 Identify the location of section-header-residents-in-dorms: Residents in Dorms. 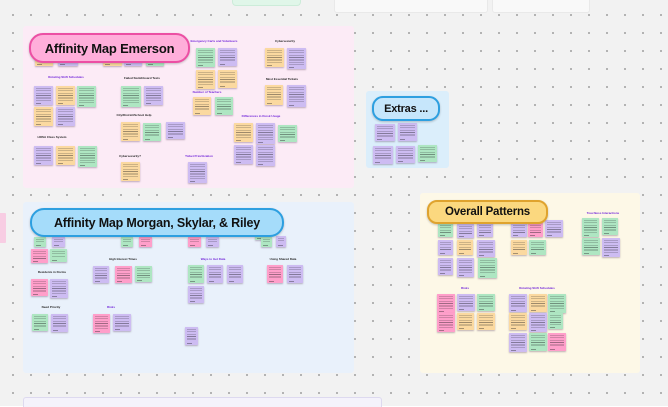
(52, 272).